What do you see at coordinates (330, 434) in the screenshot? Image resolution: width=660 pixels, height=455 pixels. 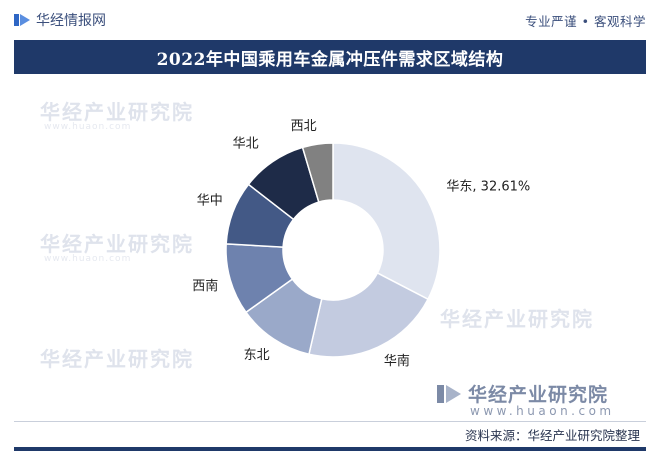 I see `footer: 资料来源：华经产业研究院整理` at bounding box center [330, 434].